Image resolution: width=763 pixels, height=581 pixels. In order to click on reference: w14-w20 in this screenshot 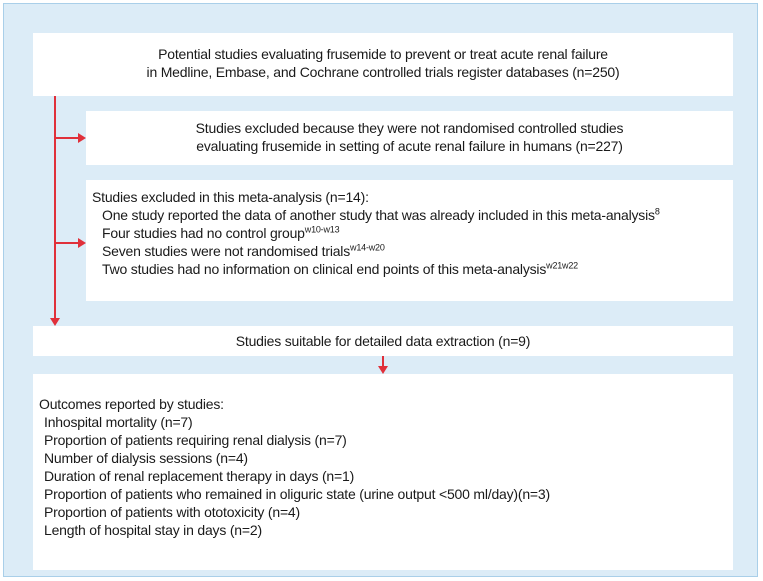, I will do `click(367, 247)`.